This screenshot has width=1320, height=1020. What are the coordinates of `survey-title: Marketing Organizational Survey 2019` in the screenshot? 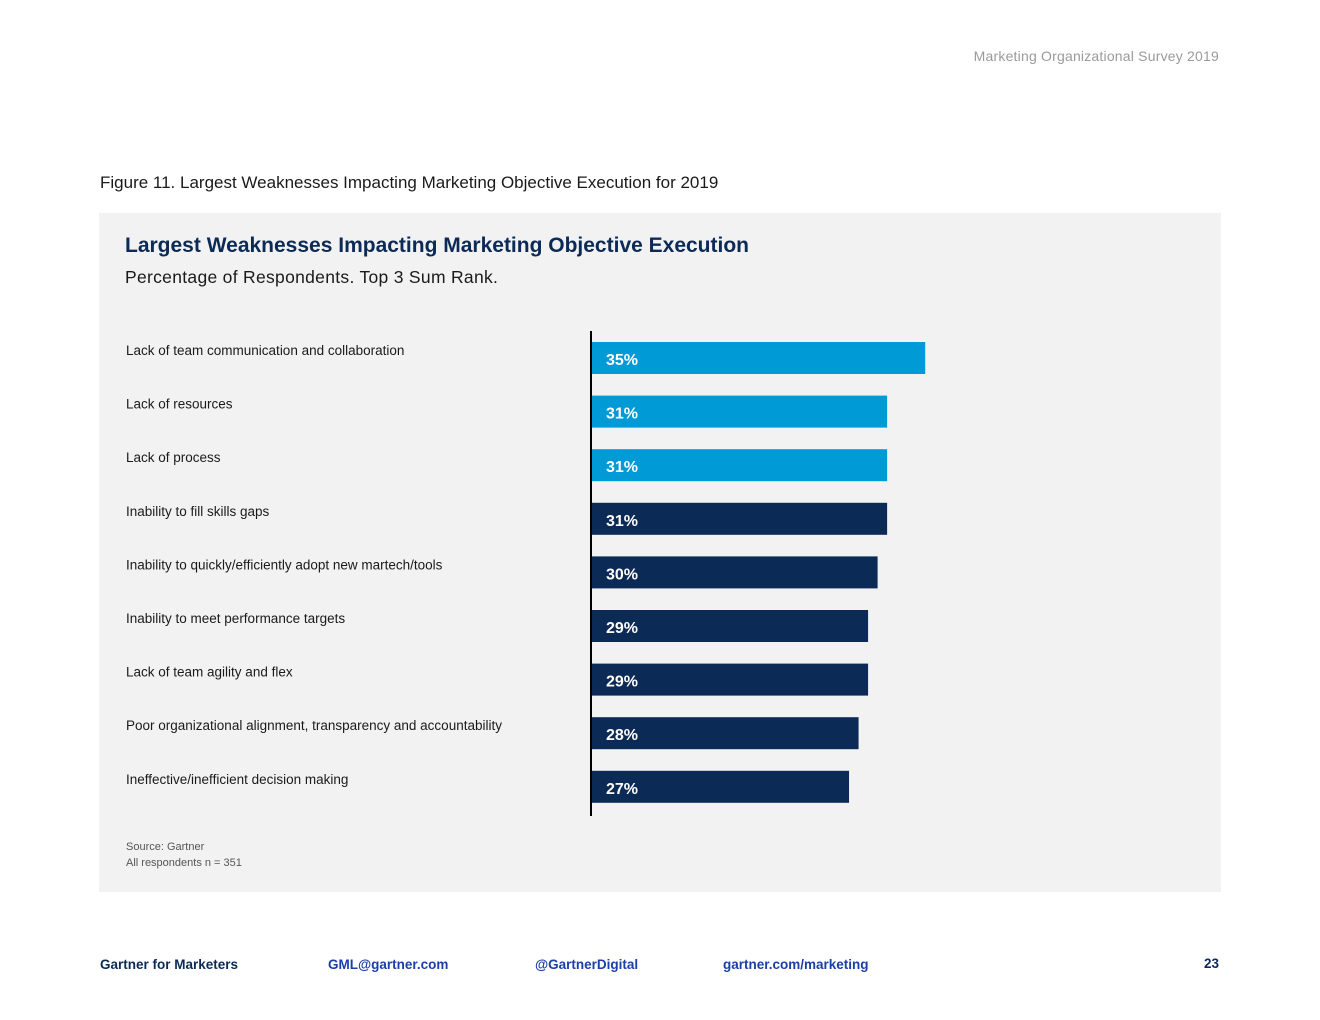 It's located at (1096, 56).